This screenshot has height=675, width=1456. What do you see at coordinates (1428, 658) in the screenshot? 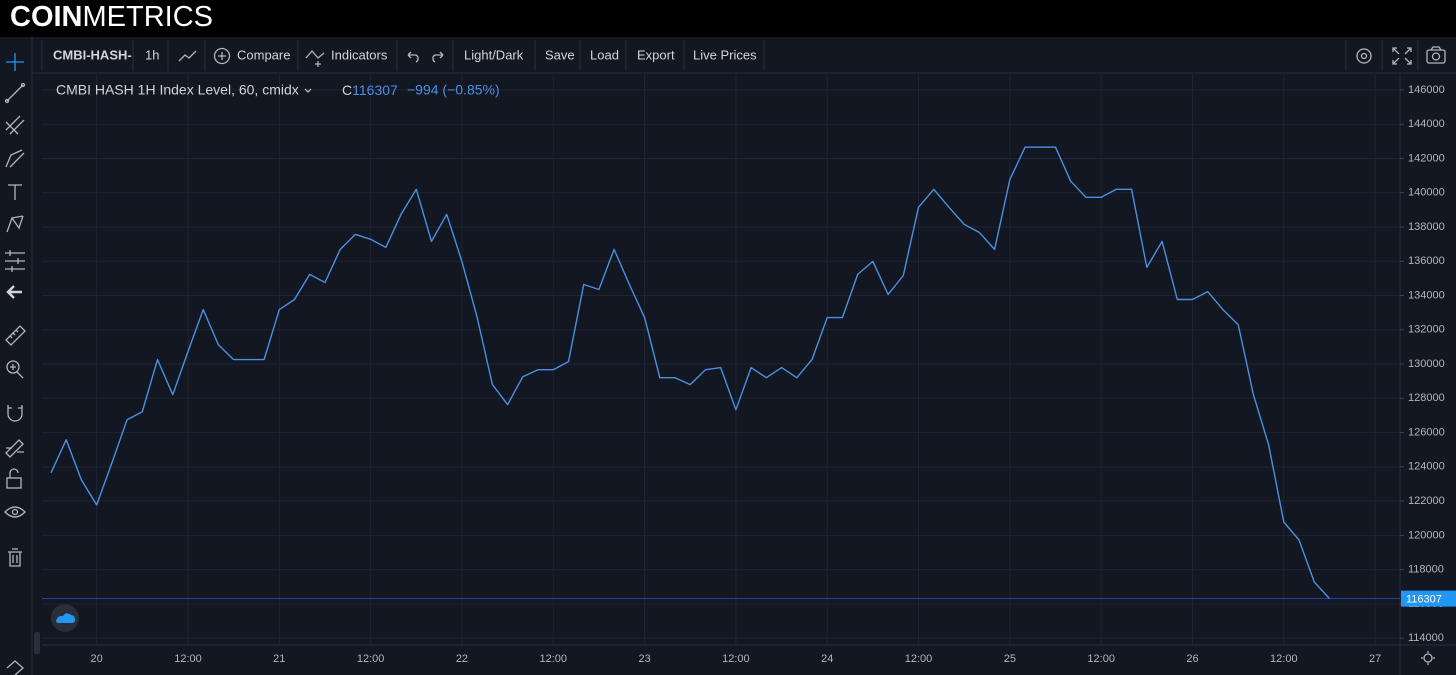
I see `axis-settings-icon` at bounding box center [1428, 658].